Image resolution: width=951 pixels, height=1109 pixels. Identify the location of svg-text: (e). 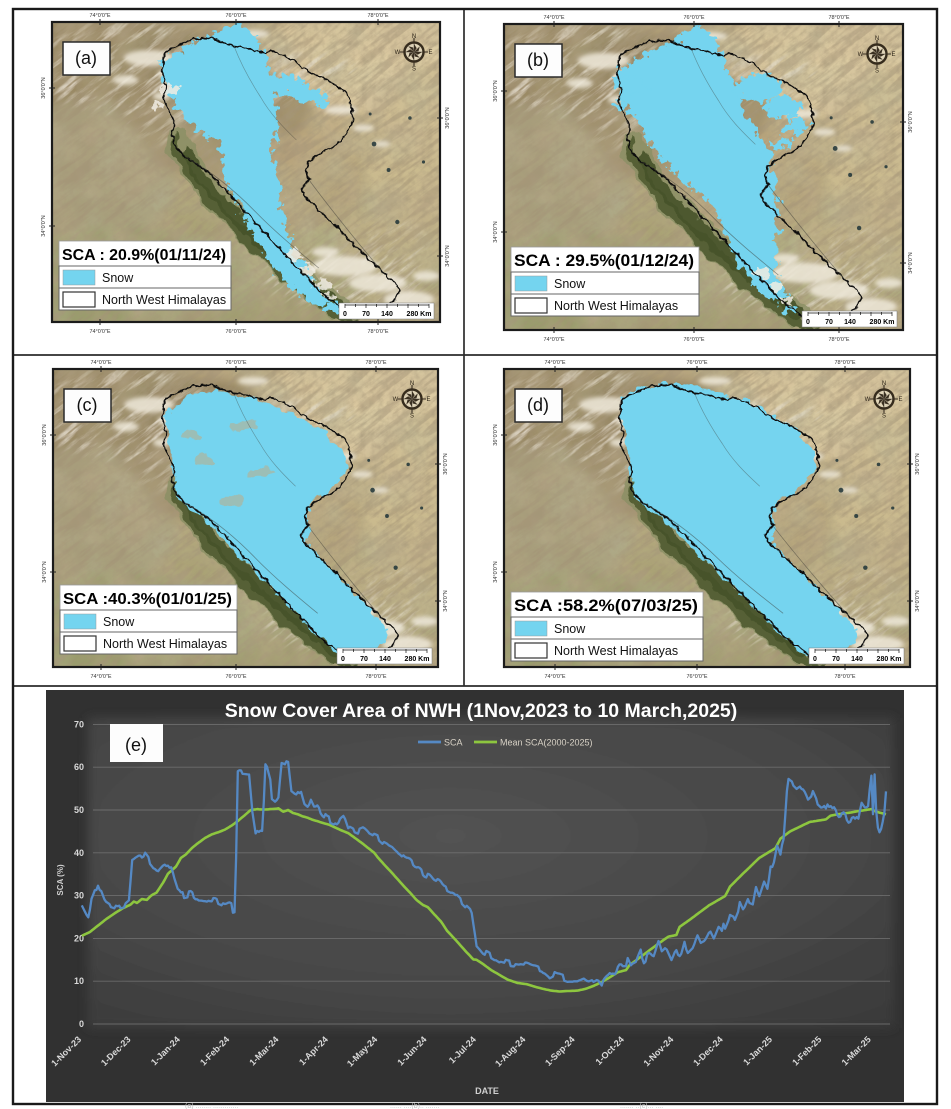
(136, 745).